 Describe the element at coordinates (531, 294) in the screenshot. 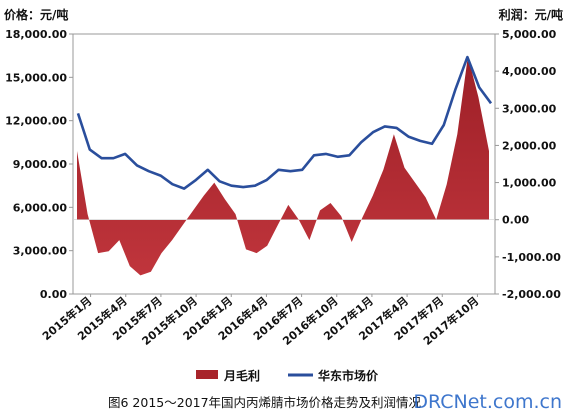

I see `right-tick-label: -2,000.00` at that location.